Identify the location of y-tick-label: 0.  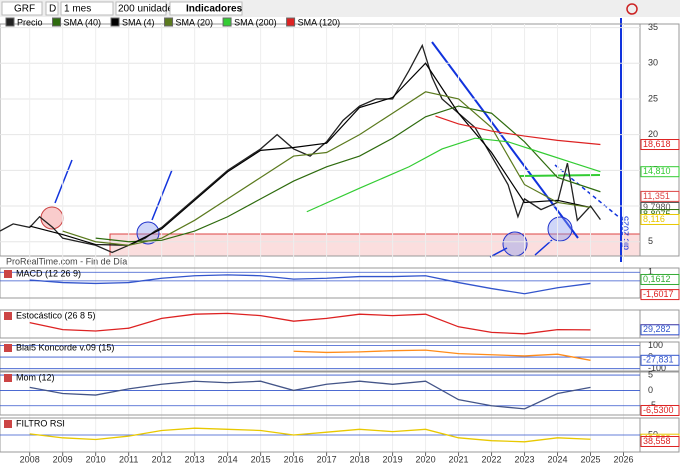
(650, 390).